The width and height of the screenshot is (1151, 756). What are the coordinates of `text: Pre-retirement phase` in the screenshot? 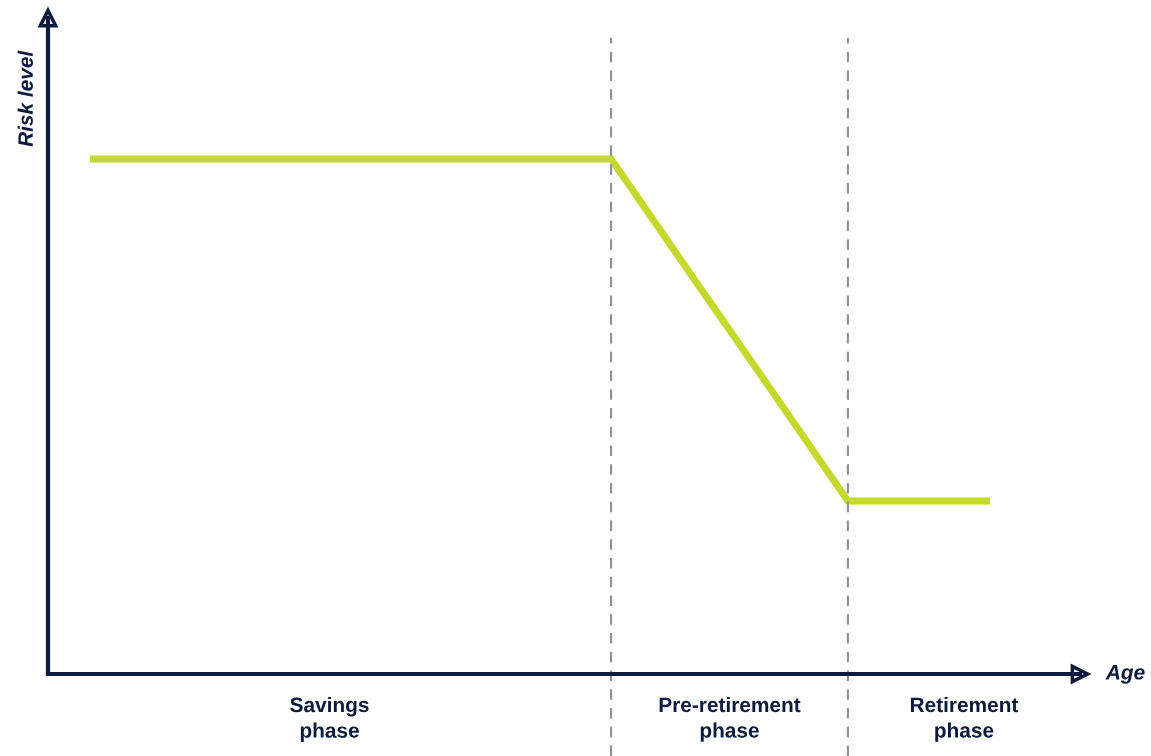 It's located at (730, 719).